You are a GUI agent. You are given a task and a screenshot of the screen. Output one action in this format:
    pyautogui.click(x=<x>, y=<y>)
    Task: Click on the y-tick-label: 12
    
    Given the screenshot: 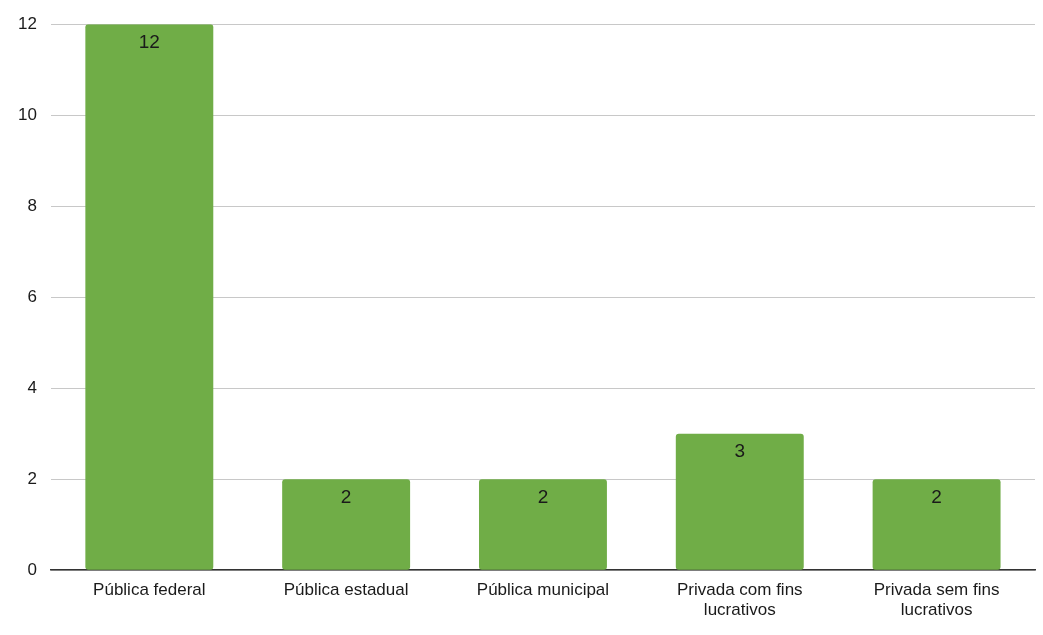 What is the action you would take?
    pyautogui.click(x=27, y=23)
    